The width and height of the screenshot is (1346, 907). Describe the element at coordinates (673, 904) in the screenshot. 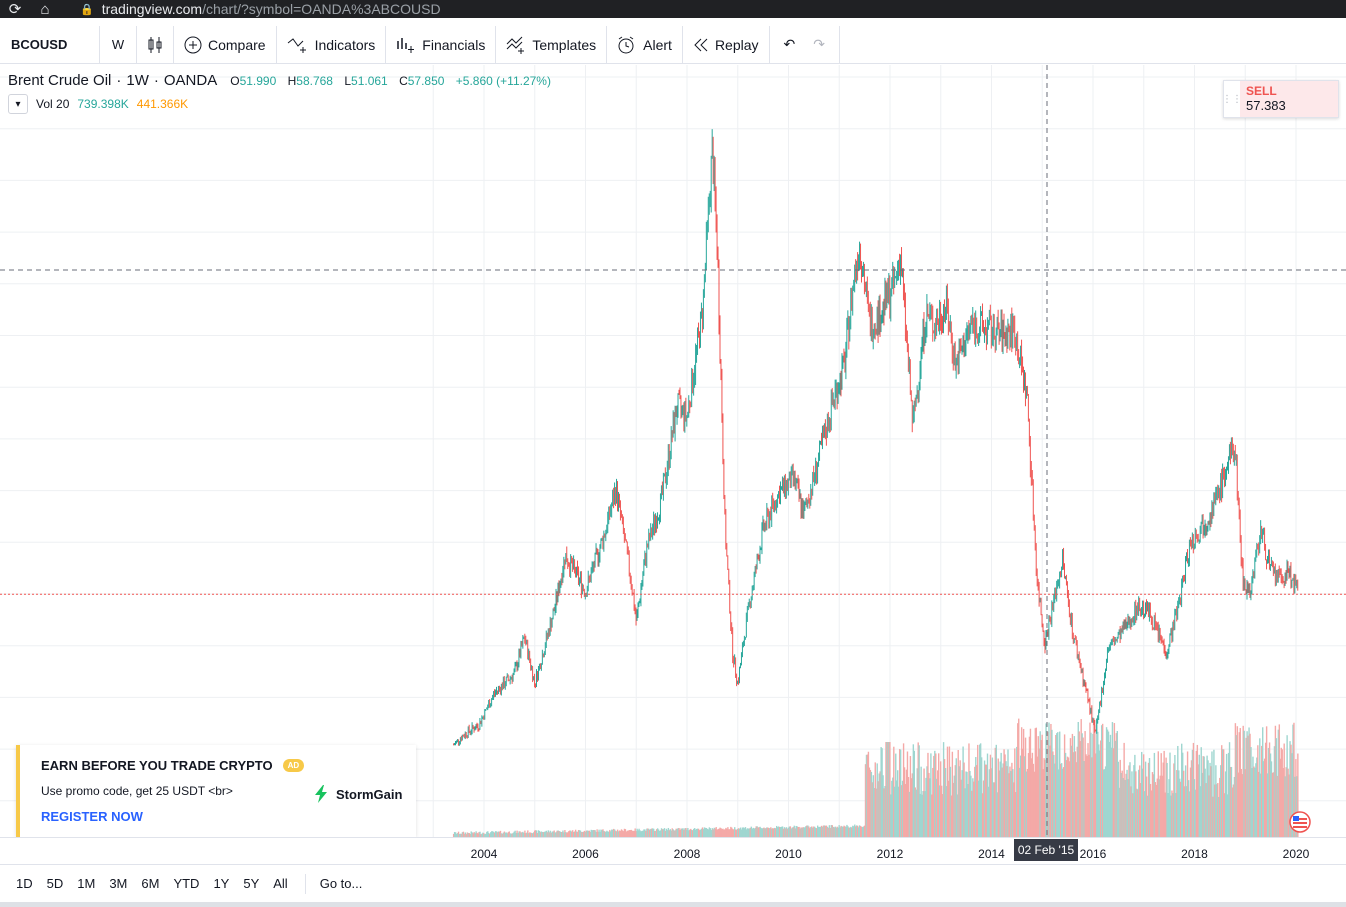

I see `page-bottom-strip` at that location.